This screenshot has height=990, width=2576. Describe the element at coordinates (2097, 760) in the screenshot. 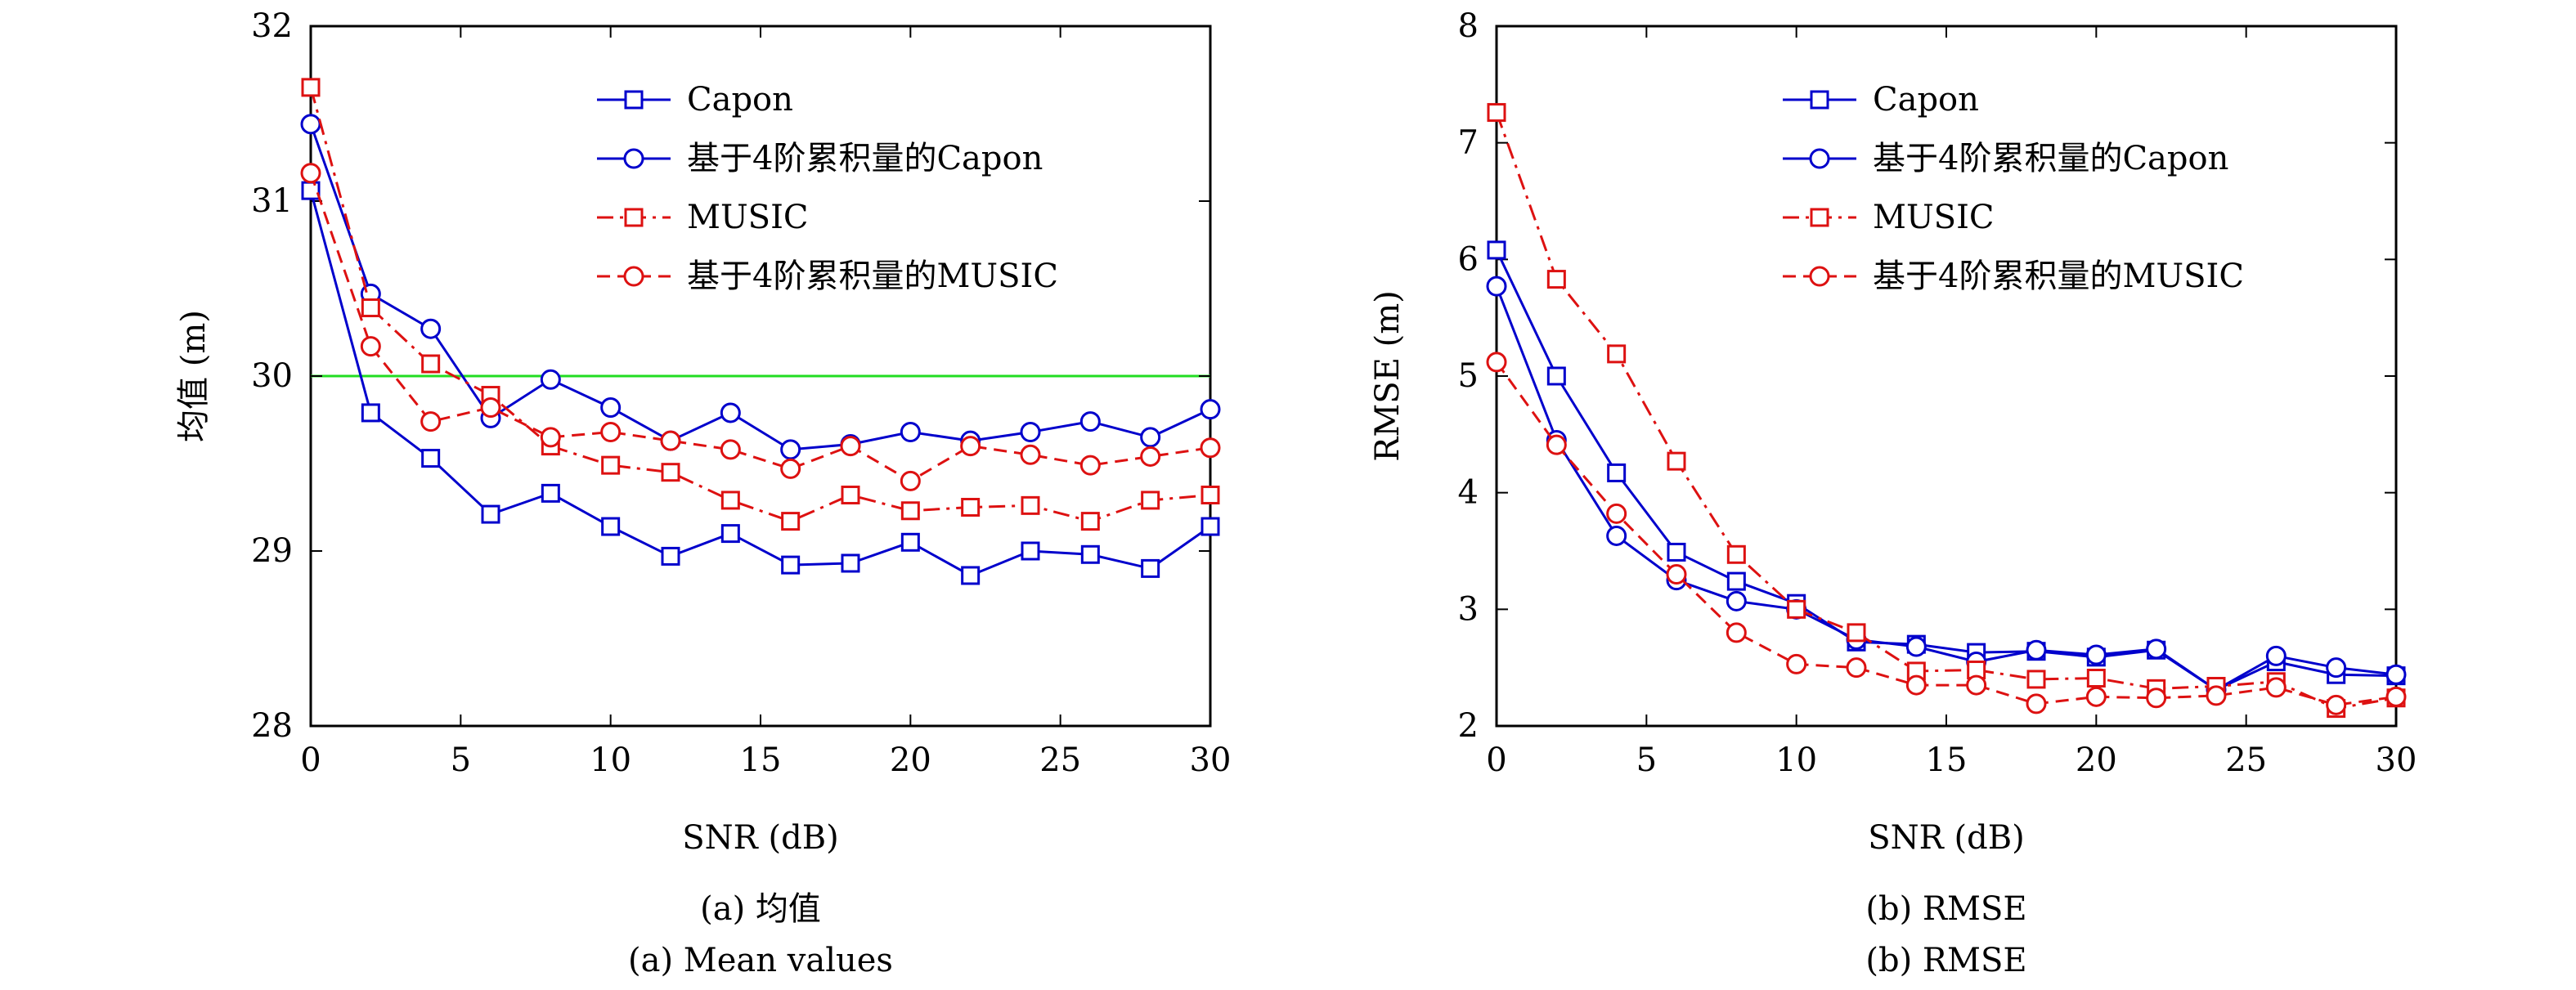

I see `x-tick-label: 20` at that location.